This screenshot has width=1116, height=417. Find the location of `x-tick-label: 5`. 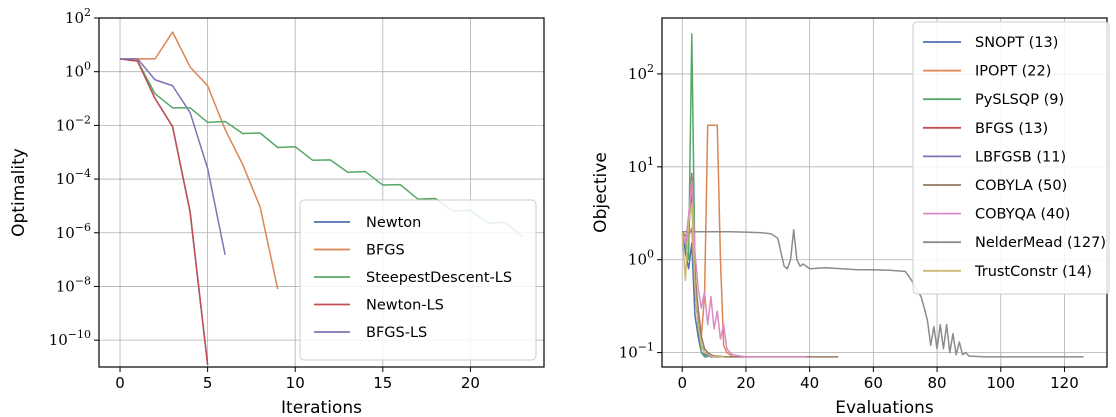

x-tick-label: 5 is located at coordinates (208, 383).